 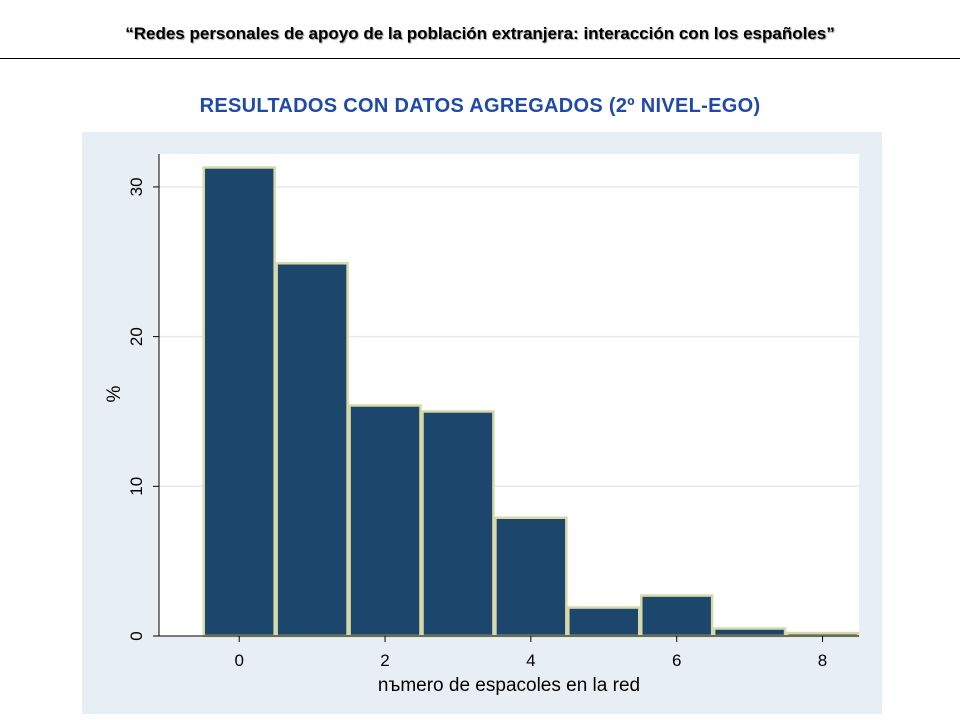 I want to click on x-tick-label: 2, so click(x=384, y=660).